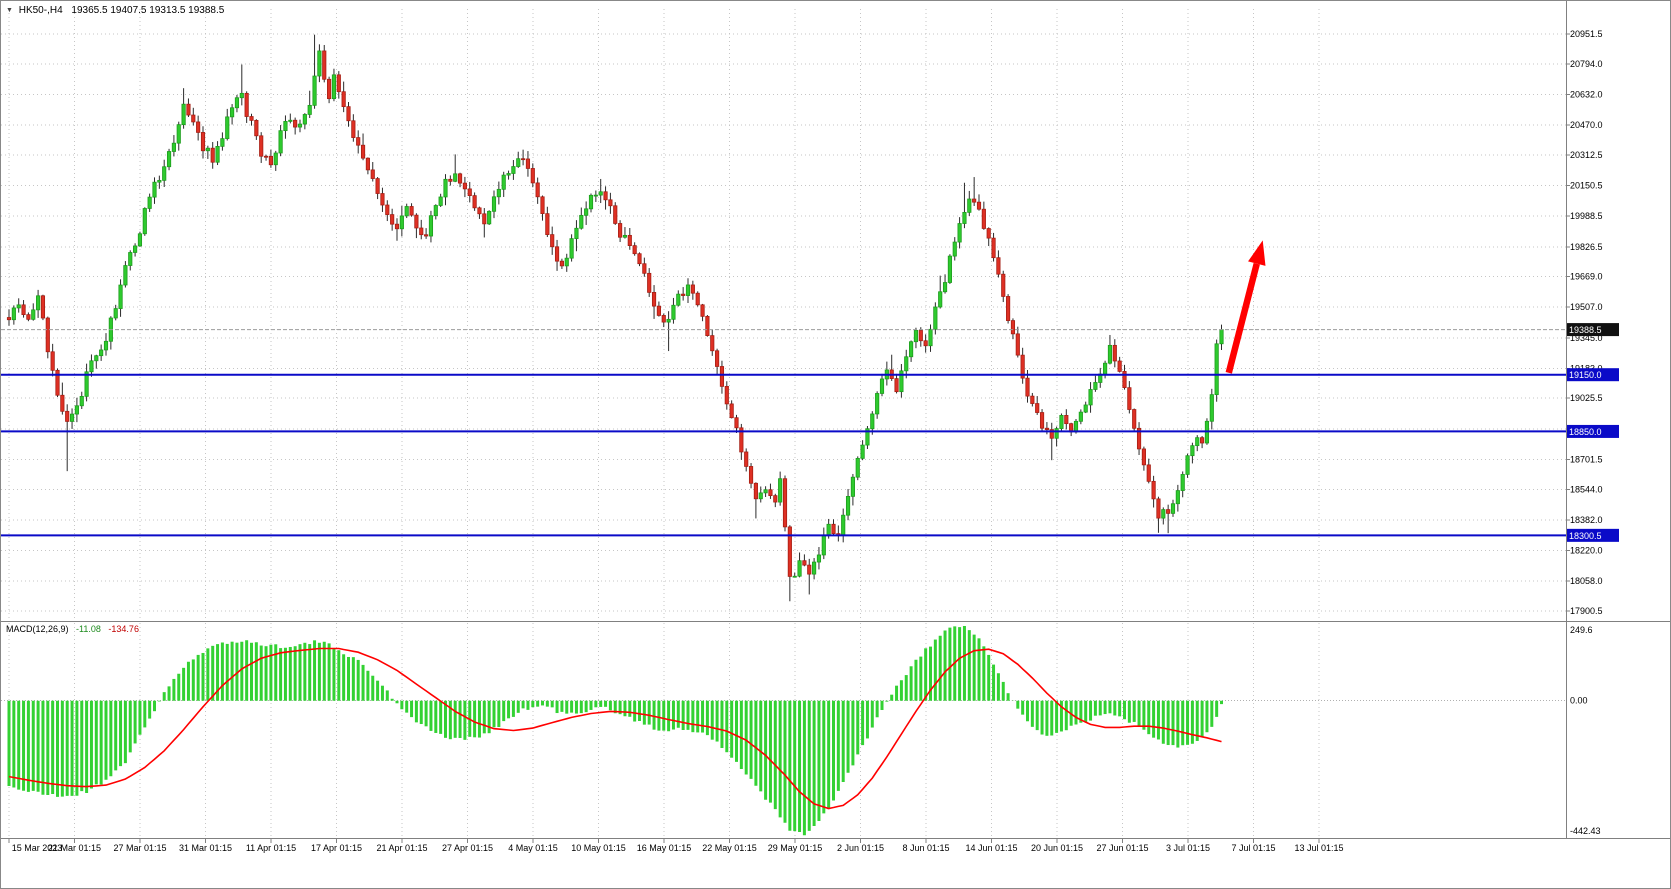 The height and width of the screenshot is (889, 1671). What do you see at coordinates (1245, 307) in the screenshot?
I see `buy-signal-arrow` at bounding box center [1245, 307].